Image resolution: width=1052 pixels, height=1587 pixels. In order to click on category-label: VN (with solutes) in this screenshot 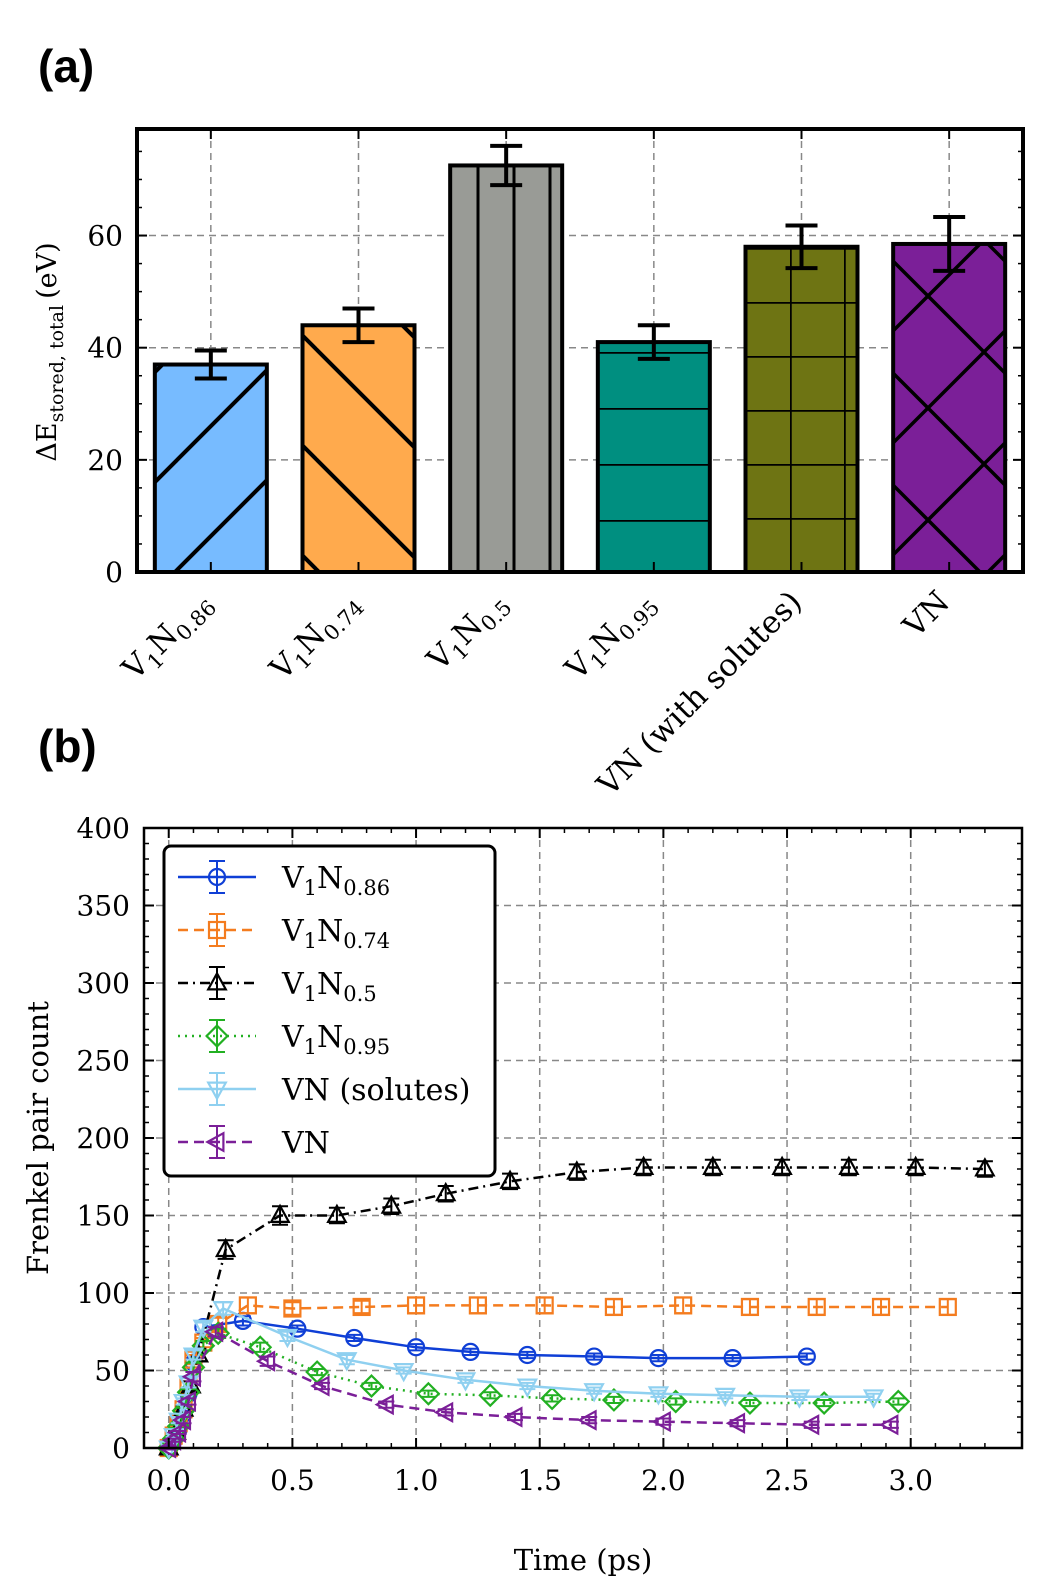, I will do `click(700, 694)`.